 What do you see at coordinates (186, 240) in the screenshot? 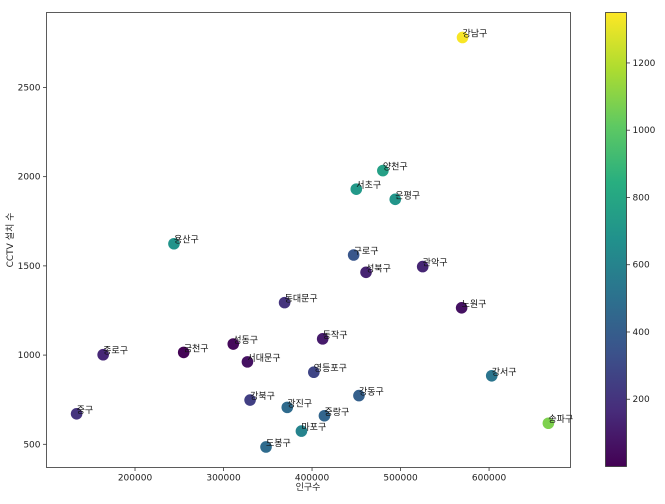
I see `data-point-label: 용산구` at bounding box center [186, 240].